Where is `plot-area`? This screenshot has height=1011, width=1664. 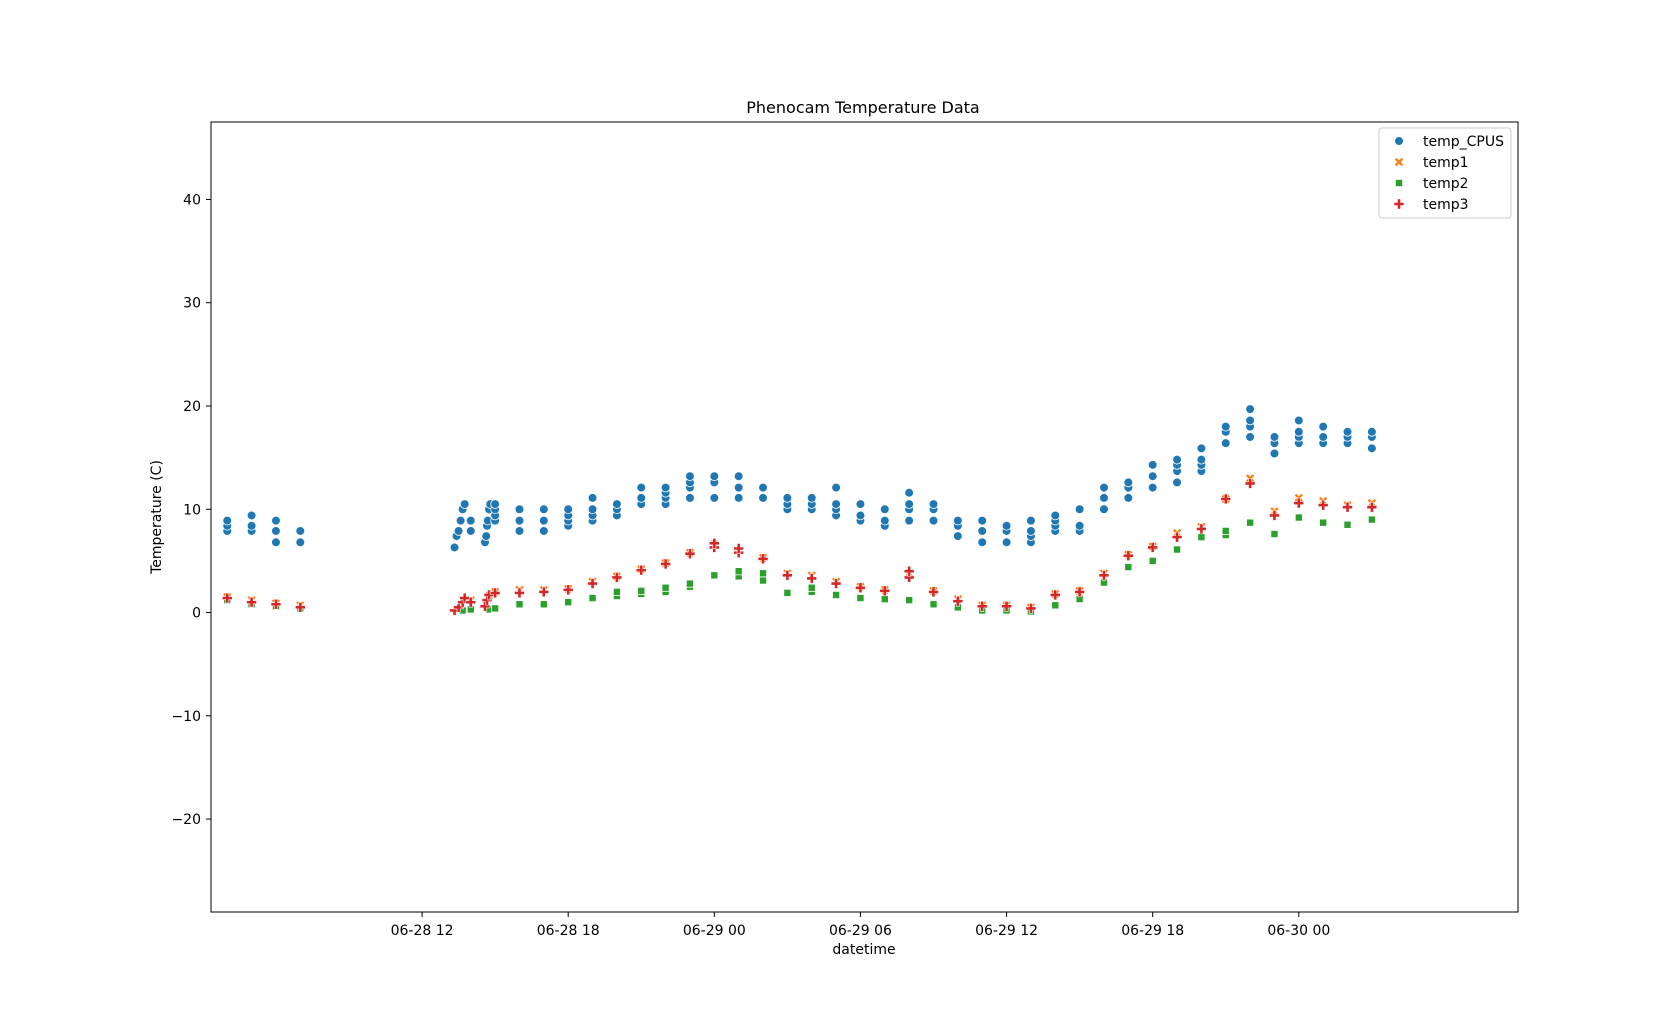 plot-area is located at coordinates (799, 510).